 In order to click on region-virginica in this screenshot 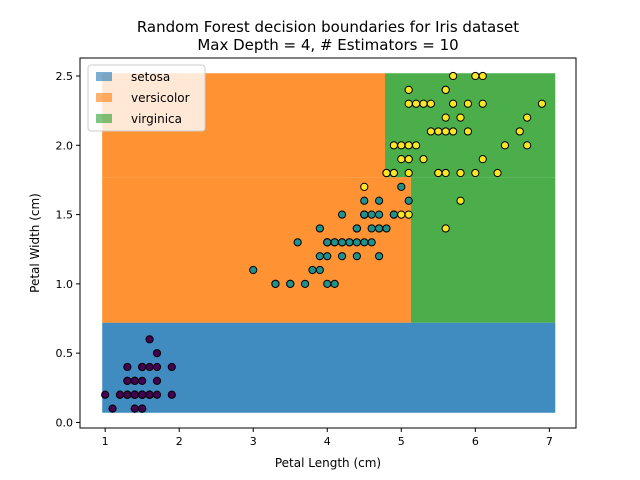, I will do `click(483, 250)`.